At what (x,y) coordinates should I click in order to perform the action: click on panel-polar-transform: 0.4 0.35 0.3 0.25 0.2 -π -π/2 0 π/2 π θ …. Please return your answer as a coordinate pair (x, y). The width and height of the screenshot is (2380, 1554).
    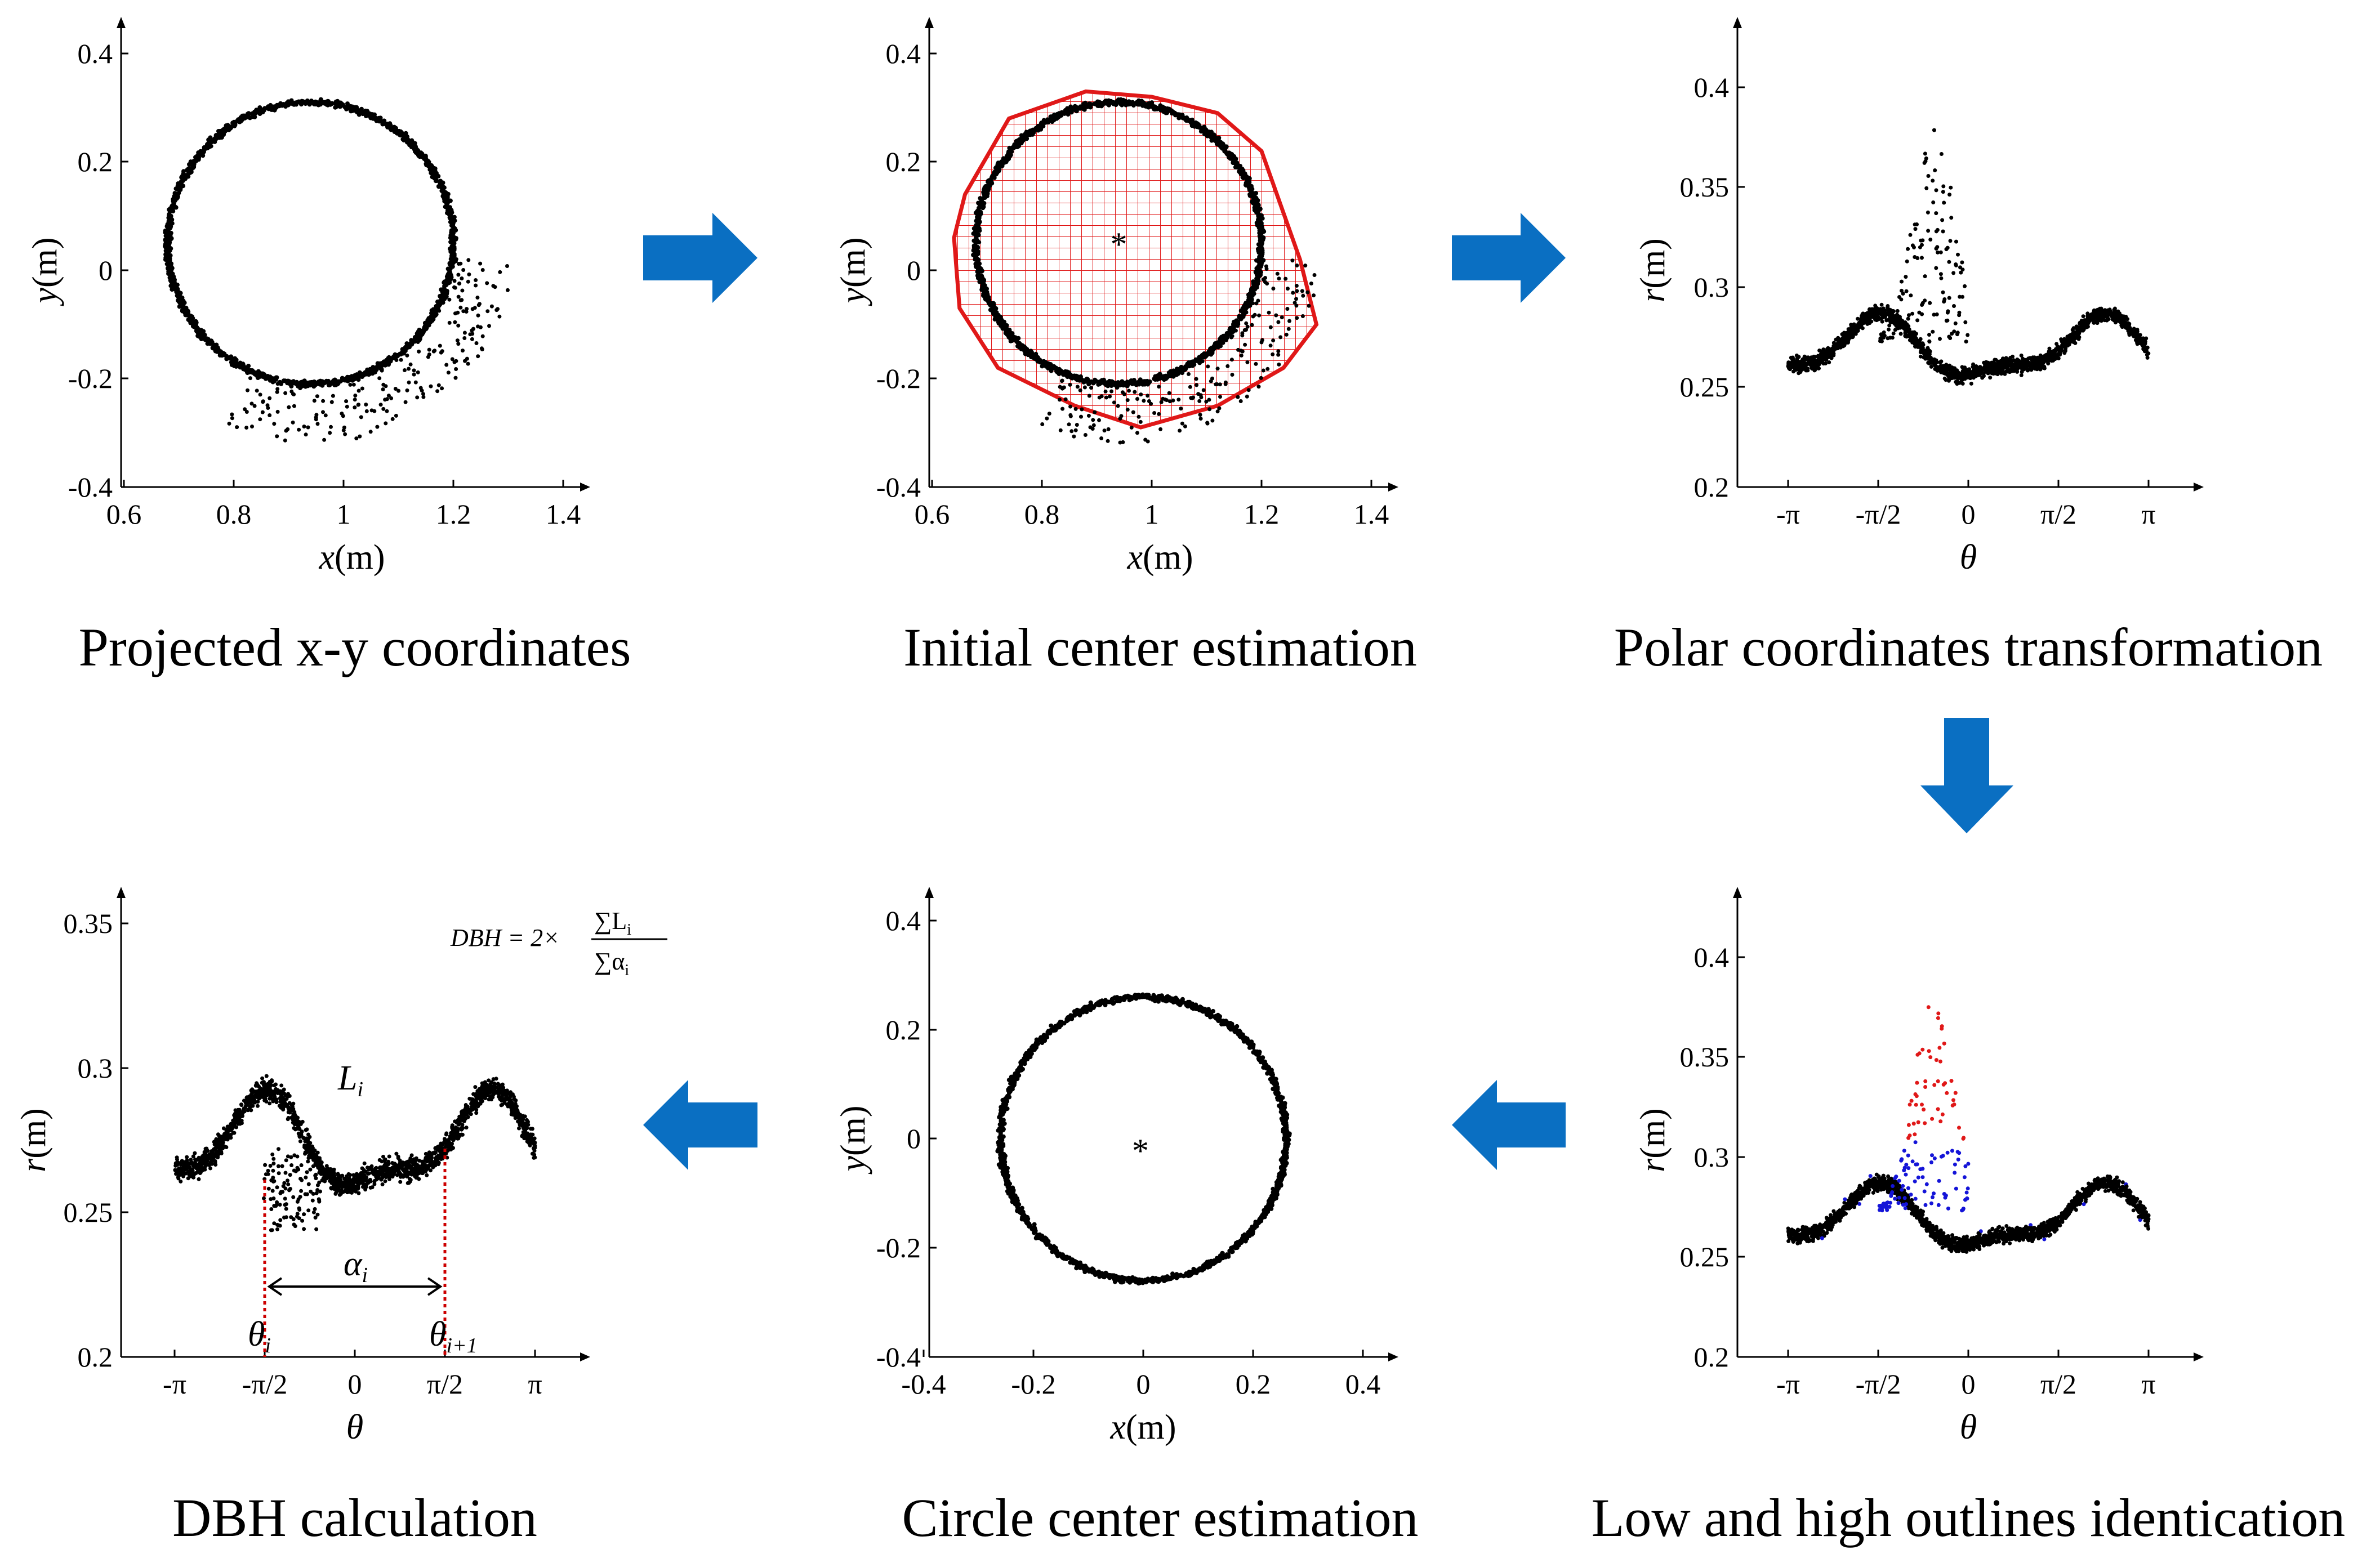
    Looking at the image, I should click on (1919, 297).